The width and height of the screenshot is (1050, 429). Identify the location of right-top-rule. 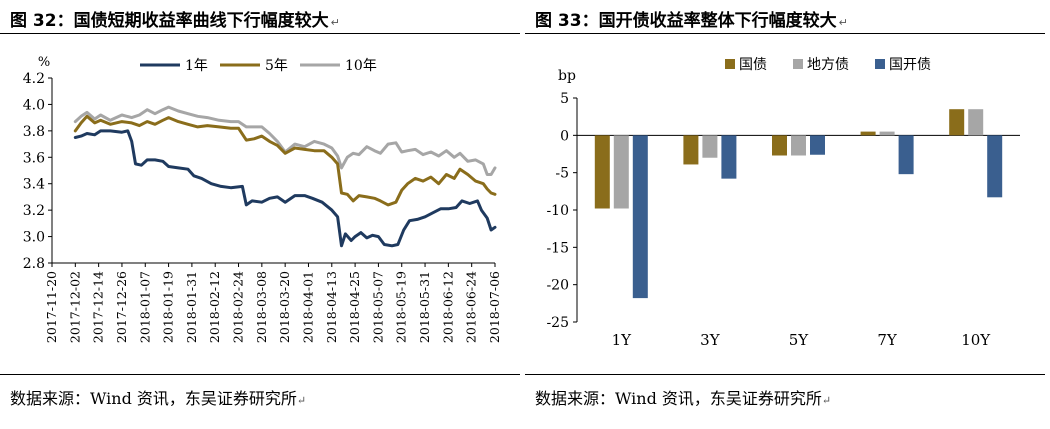
(785, 33).